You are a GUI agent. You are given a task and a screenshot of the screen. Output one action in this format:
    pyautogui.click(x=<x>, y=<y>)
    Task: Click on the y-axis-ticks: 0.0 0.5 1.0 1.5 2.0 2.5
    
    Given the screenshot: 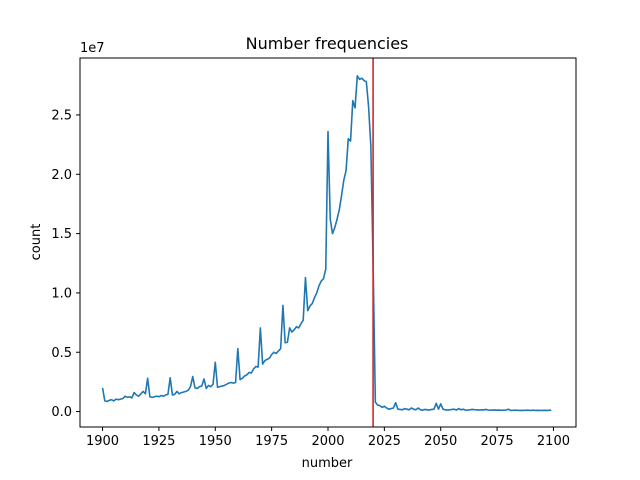 What is the action you would take?
    pyautogui.click(x=65, y=264)
    